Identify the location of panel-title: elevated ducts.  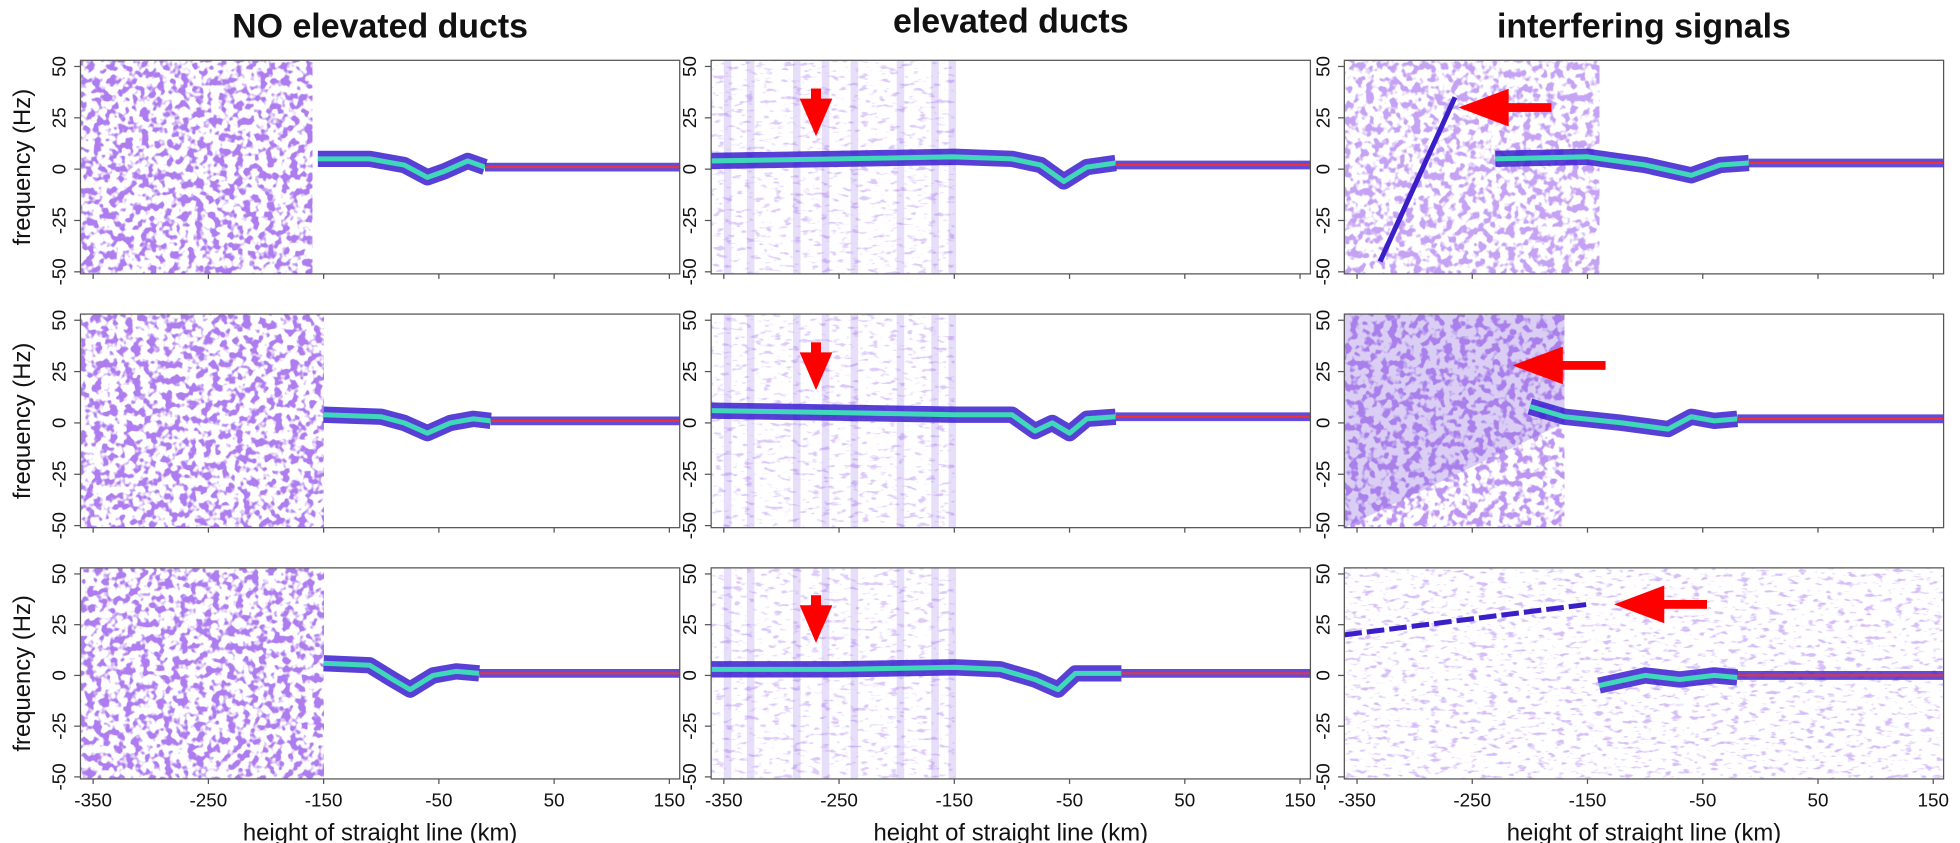
(1011, 22).